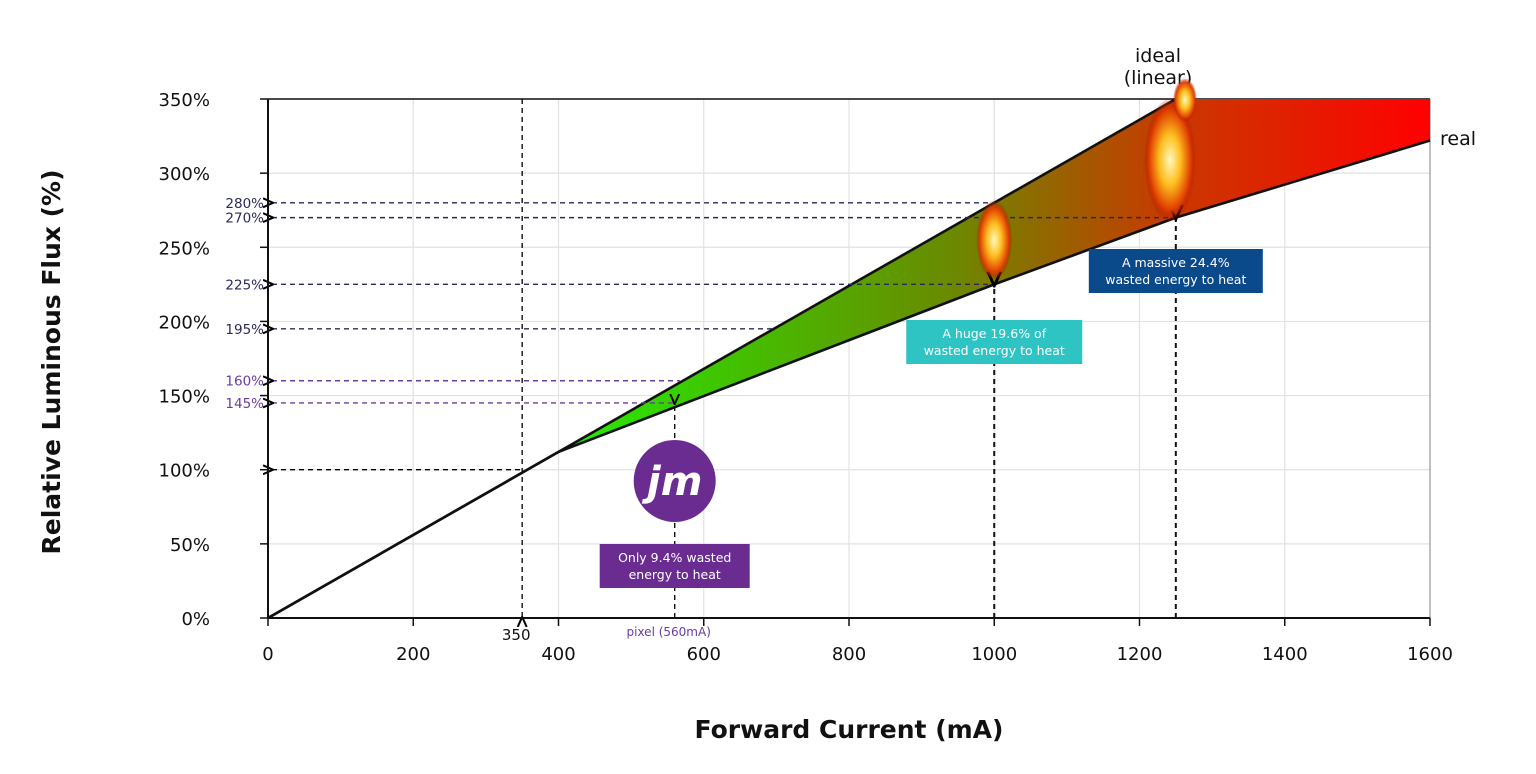 The width and height of the screenshot is (1536, 774). What do you see at coordinates (195, 619) in the screenshot?
I see `y-tick-label: 0%` at bounding box center [195, 619].